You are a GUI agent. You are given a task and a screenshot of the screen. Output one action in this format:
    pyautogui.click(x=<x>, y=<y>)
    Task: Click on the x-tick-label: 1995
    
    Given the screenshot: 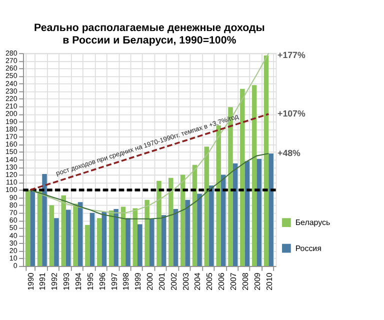 What is the action you would take?
    pyautogui.click(x=90, y=281)
    